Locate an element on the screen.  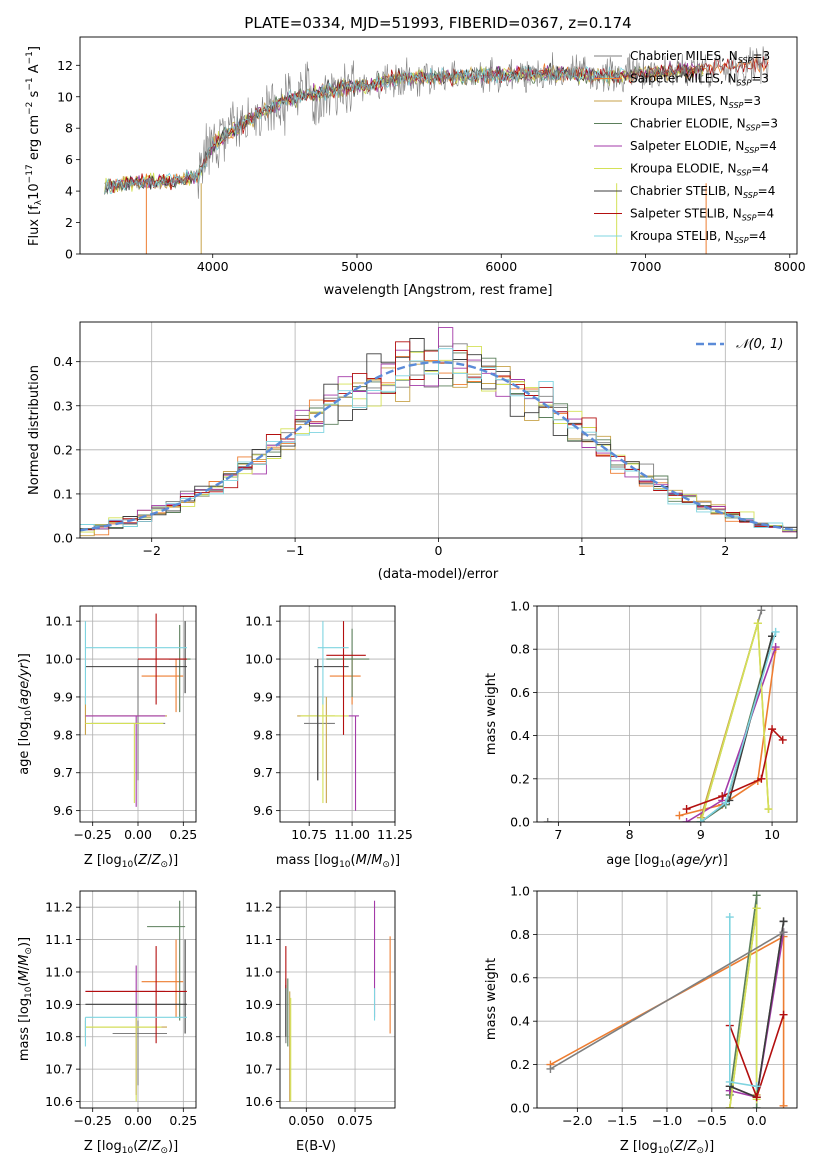
mass-weight-vs-z-plot: −2.0 −1.5 −1.0 −0.5 0.0 0.0 0.2 0.4 0.6 0.8 1.0 is located at coordinates (654, 1006).